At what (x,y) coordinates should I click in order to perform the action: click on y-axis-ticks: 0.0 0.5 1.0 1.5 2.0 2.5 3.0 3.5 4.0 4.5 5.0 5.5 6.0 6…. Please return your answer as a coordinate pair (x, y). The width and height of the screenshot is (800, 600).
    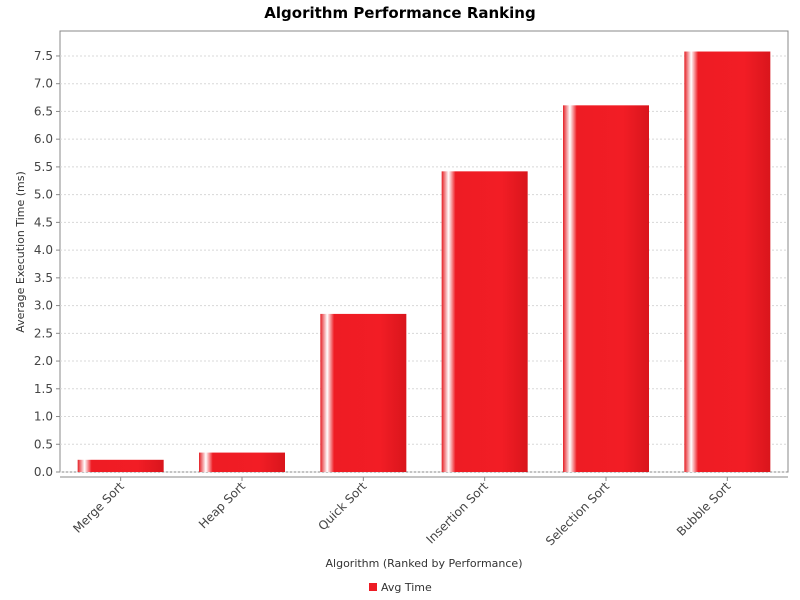
    Looking at the image, I should click on (47, 264).